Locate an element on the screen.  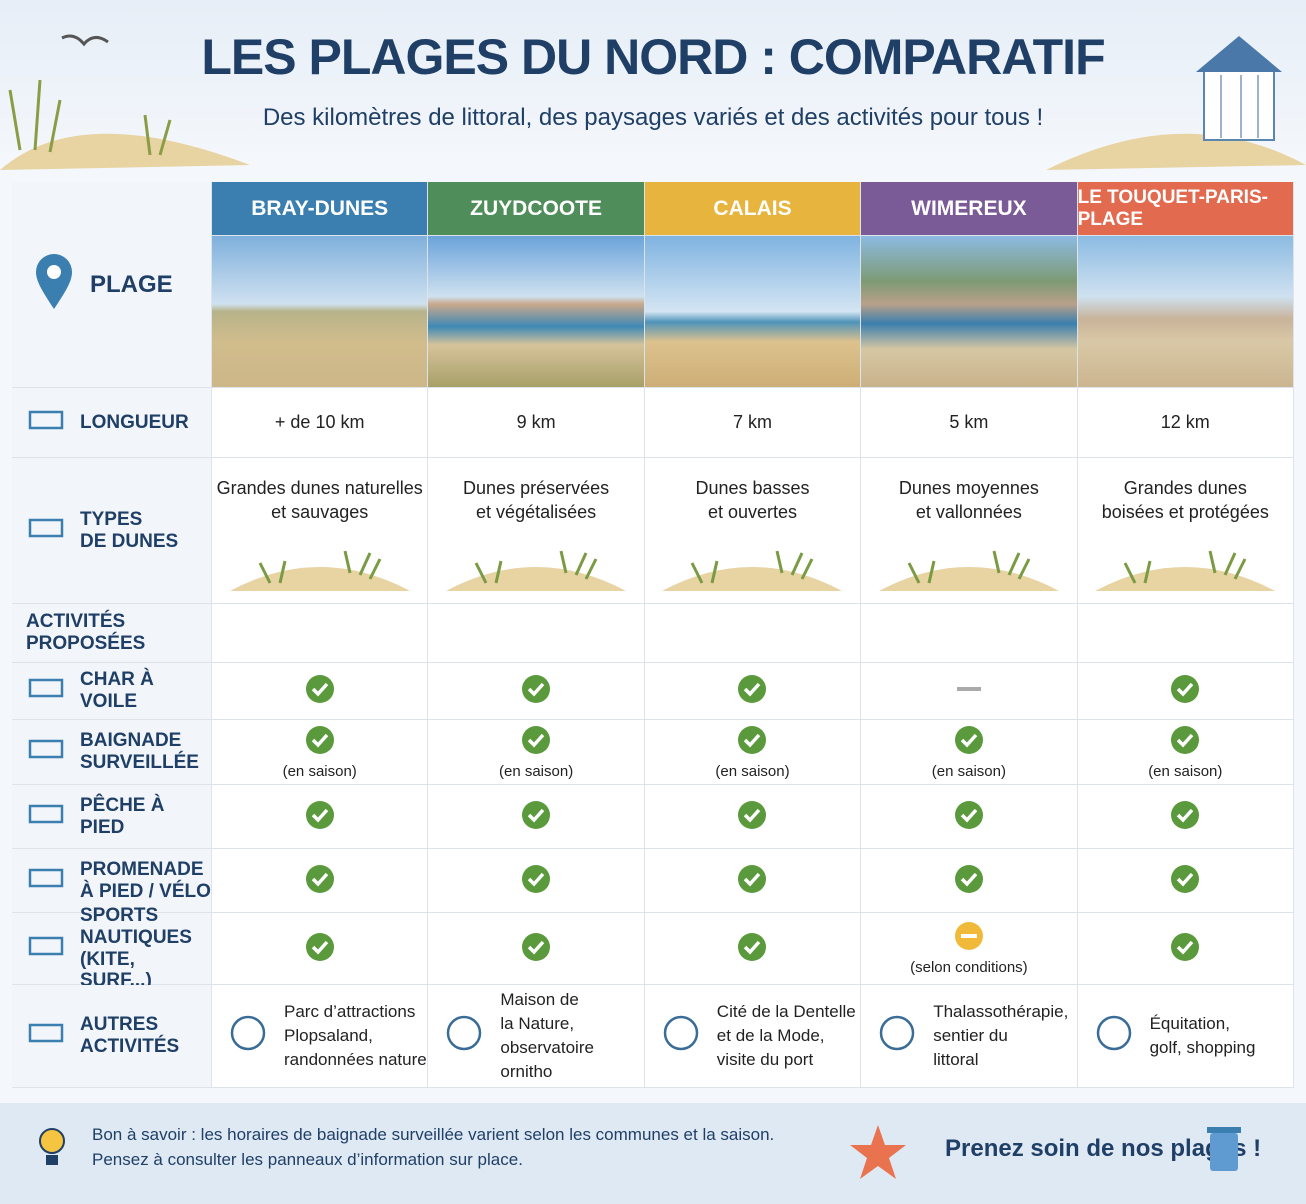
row-label-text: BAIGNADE SURVEILLÉE is located at coordinates (139, 751).